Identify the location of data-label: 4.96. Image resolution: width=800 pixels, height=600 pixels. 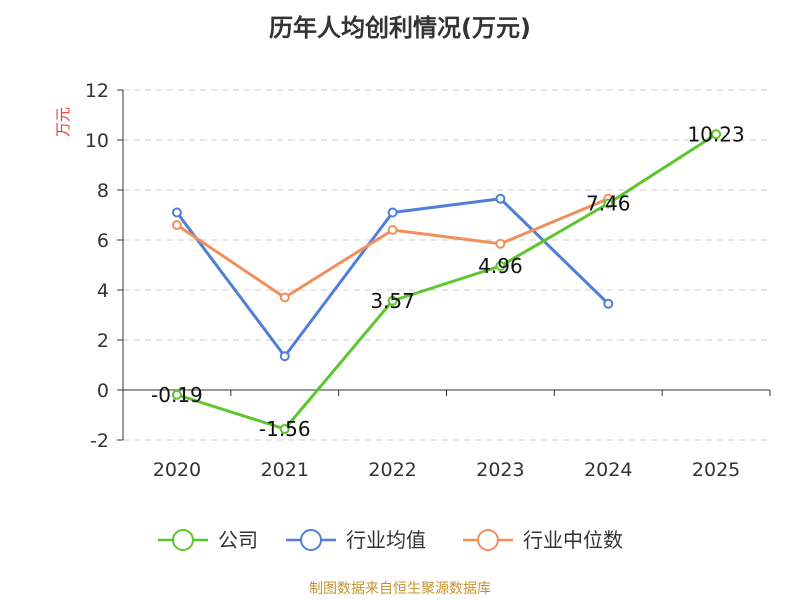
(500, 266).